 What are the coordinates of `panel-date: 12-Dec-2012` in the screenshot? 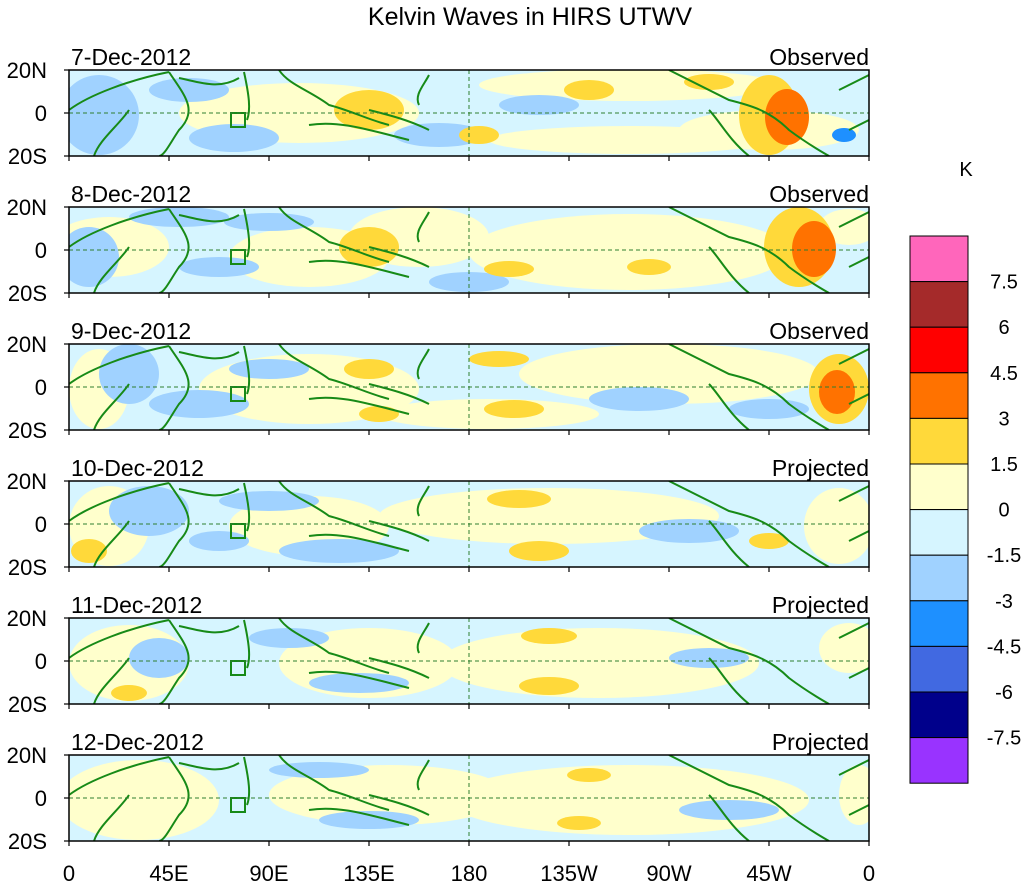 It's located at (137, 742).